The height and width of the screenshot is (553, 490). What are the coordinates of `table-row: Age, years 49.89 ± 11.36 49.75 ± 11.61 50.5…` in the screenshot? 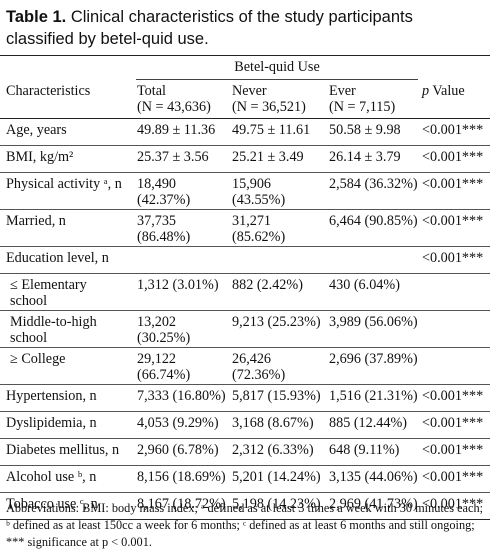 It's located at (245, 132).